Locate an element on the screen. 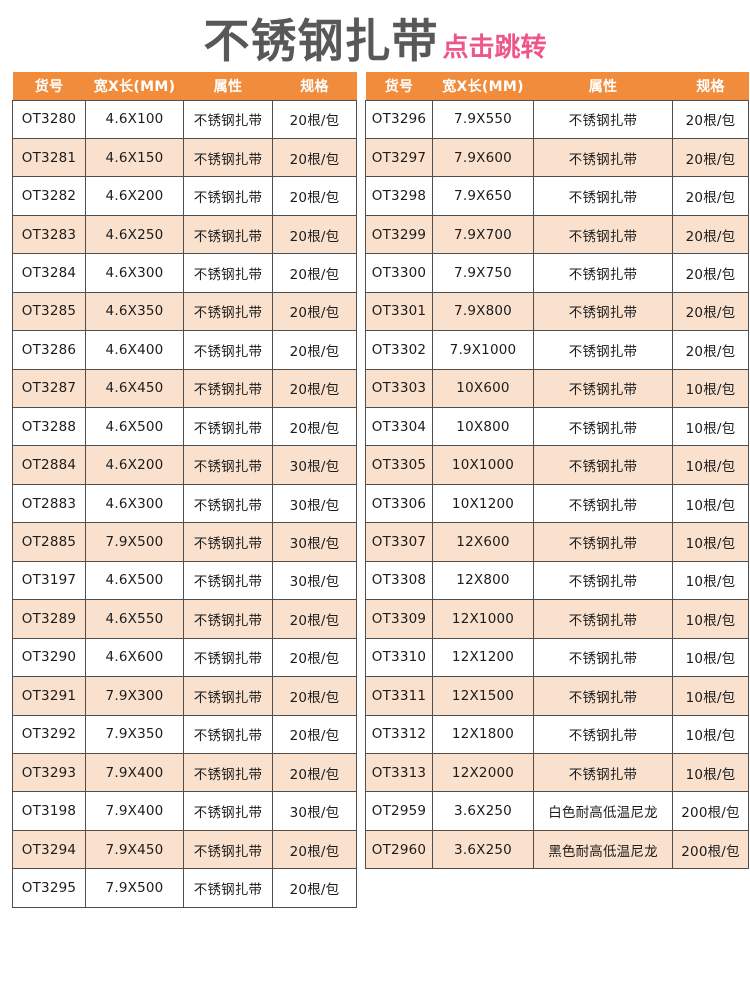 The width and height of the screenshot is (750, 1000). table-row: OT3296 7.9X550 不锈钢扎带 20根/包 is located at coordinates (557, 119).